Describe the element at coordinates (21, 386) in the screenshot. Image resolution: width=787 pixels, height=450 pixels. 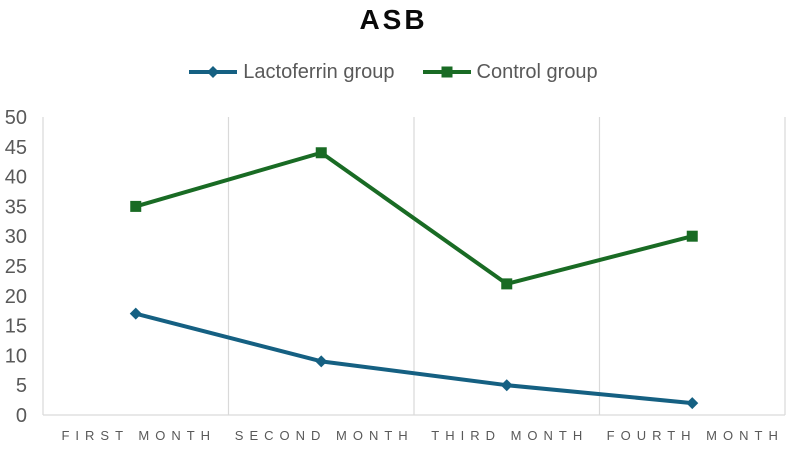
I see `y-tick-label: 5` at that location.